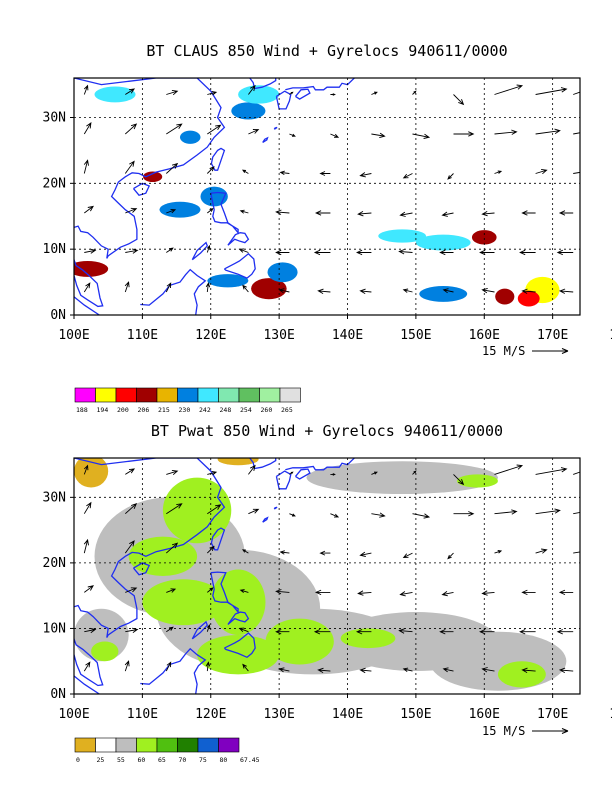 This screenshot has width=612, height=796. I want to click on x-tick-label: 140E, so click(347, 335).